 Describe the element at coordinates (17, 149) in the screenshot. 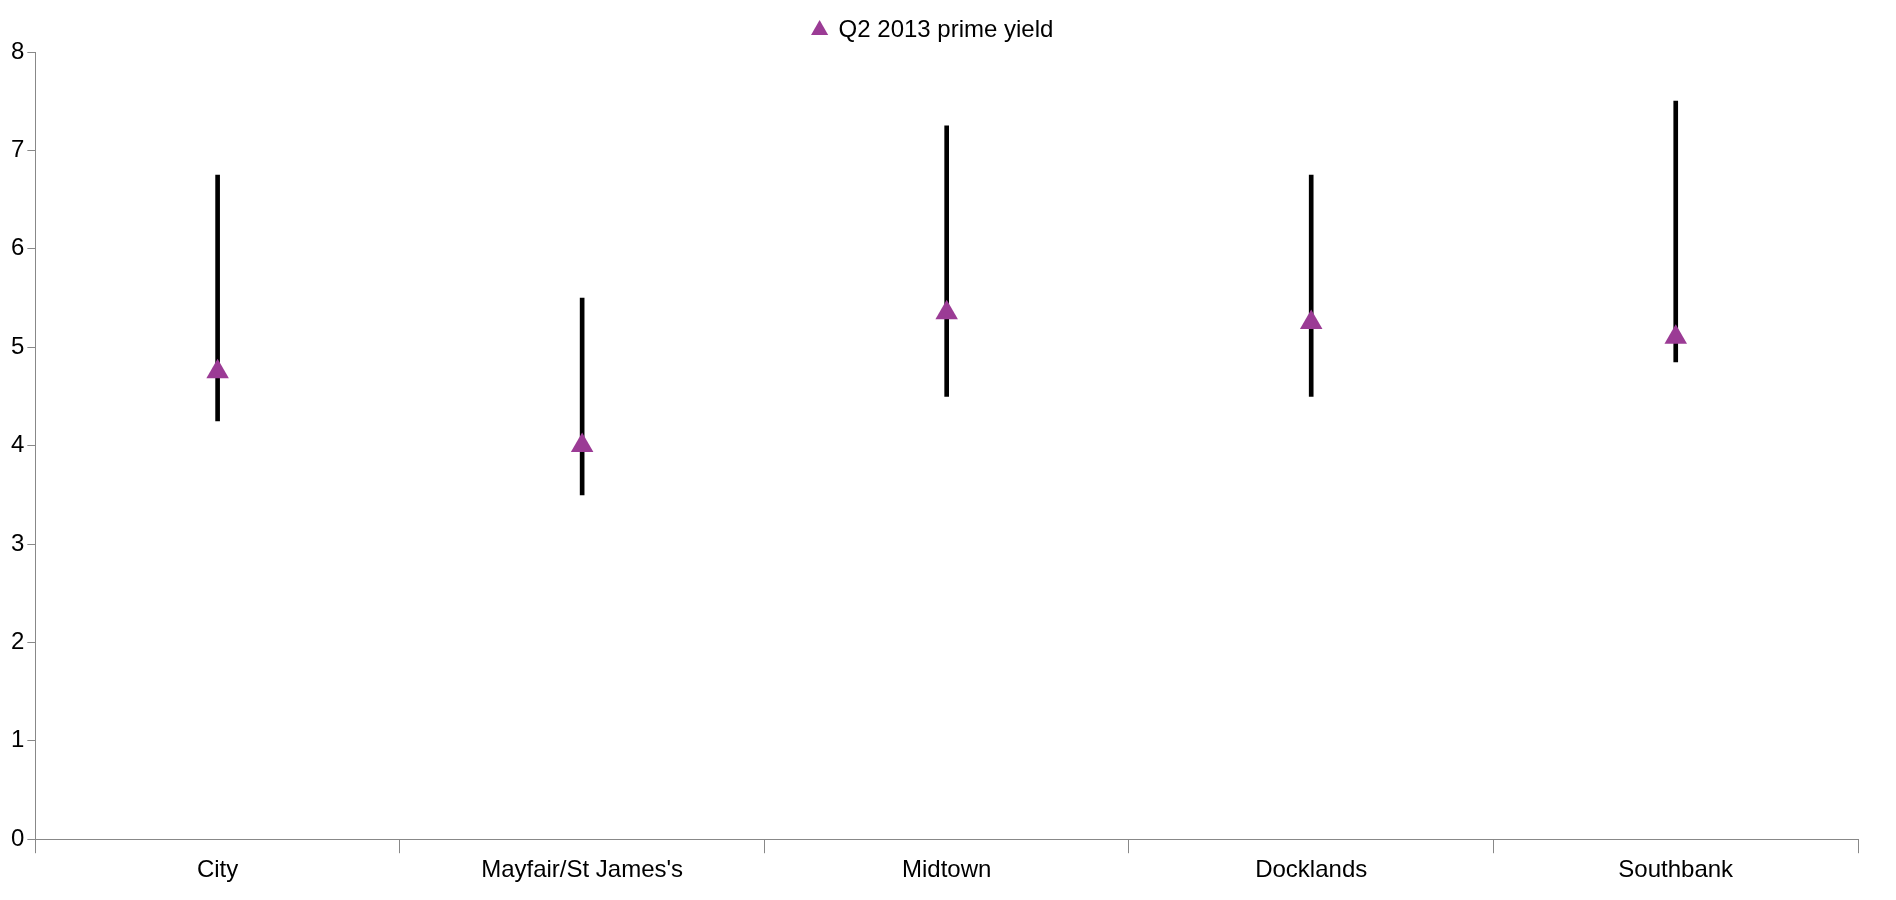

I see `y-tick-label: 7` at that location.